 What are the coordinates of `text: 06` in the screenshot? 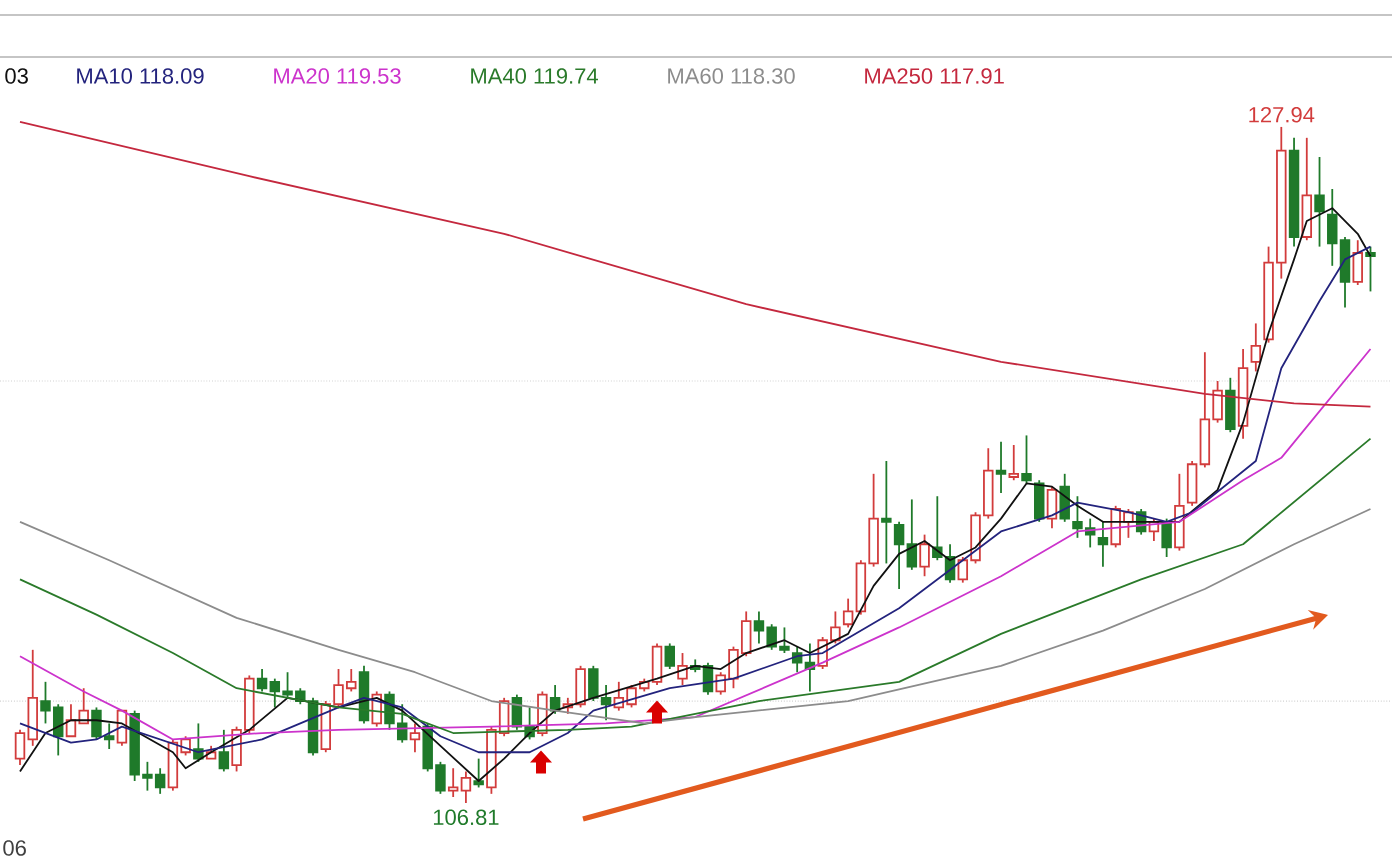 It's located at (14, 848).